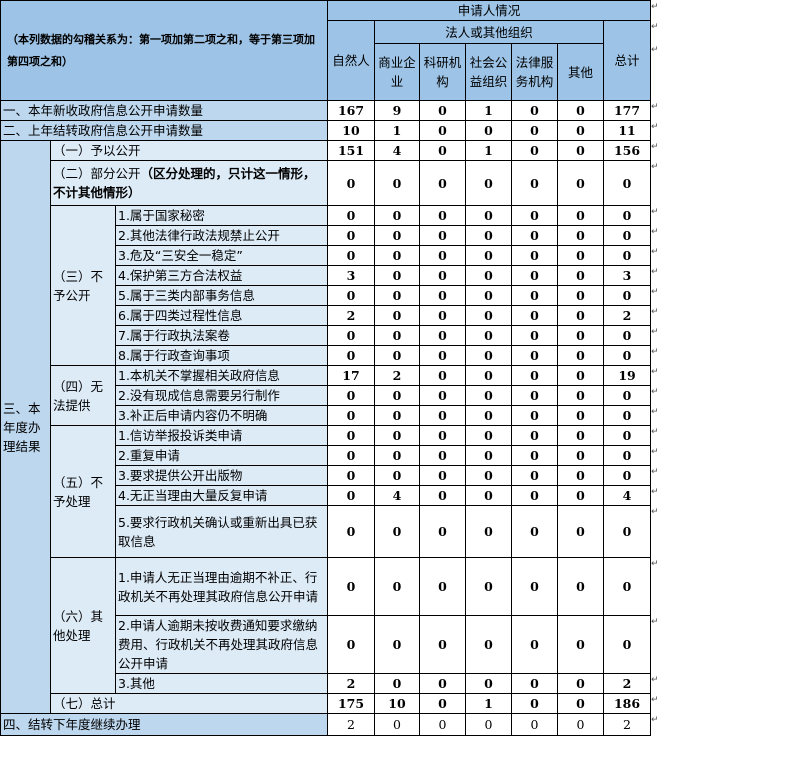 The height and width of the screenshot is (757, 790). Describe the element at coordinates (397, 703) in the screenshot. I see `value-cell: 10` at that location.